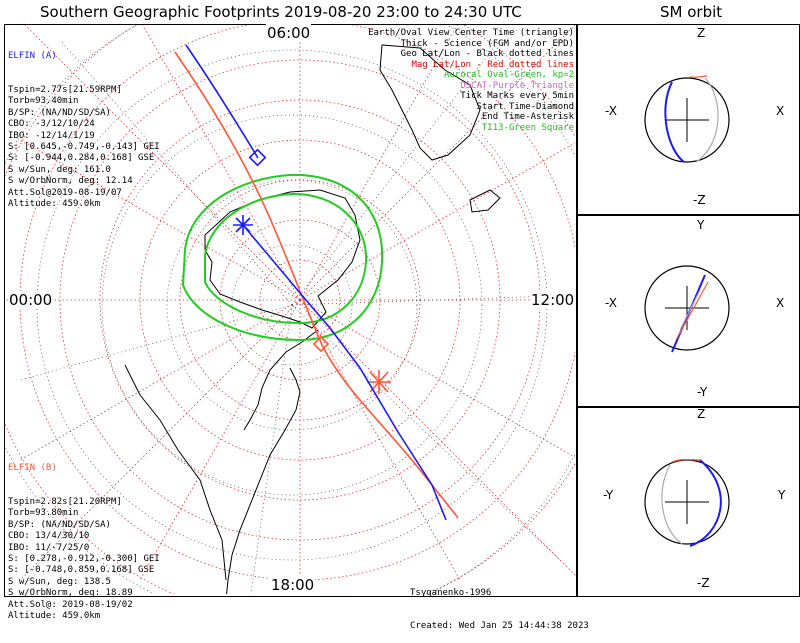  I want to click on orbit-drawings, so click(687, 311).